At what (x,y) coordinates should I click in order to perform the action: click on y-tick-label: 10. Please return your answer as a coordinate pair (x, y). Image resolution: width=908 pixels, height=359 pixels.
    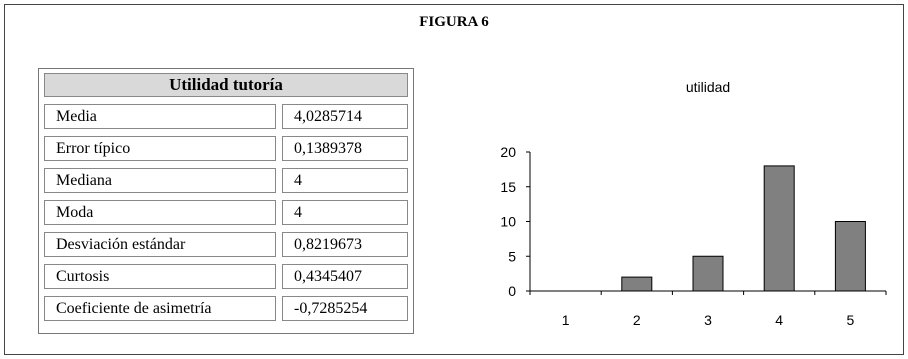
    Looking at the image, I should click on (508, 222).